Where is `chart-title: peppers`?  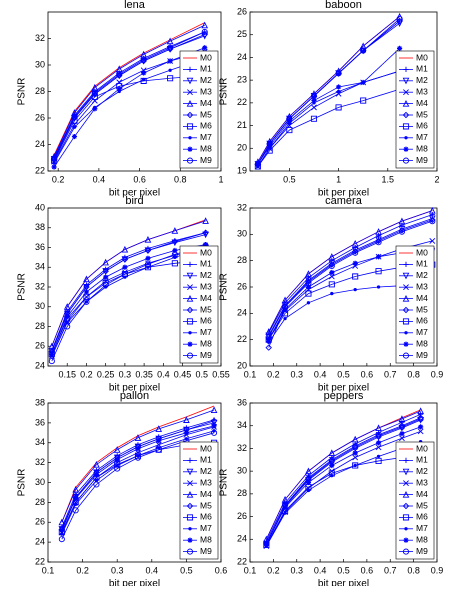 chart-title: peppers is located at coordinates (344, 396).